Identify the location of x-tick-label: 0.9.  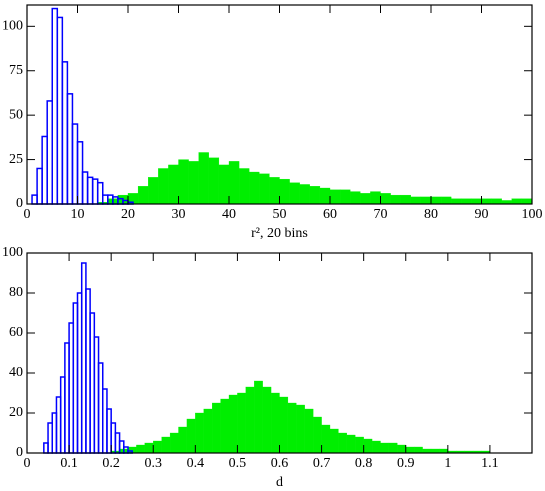
(406, 463).